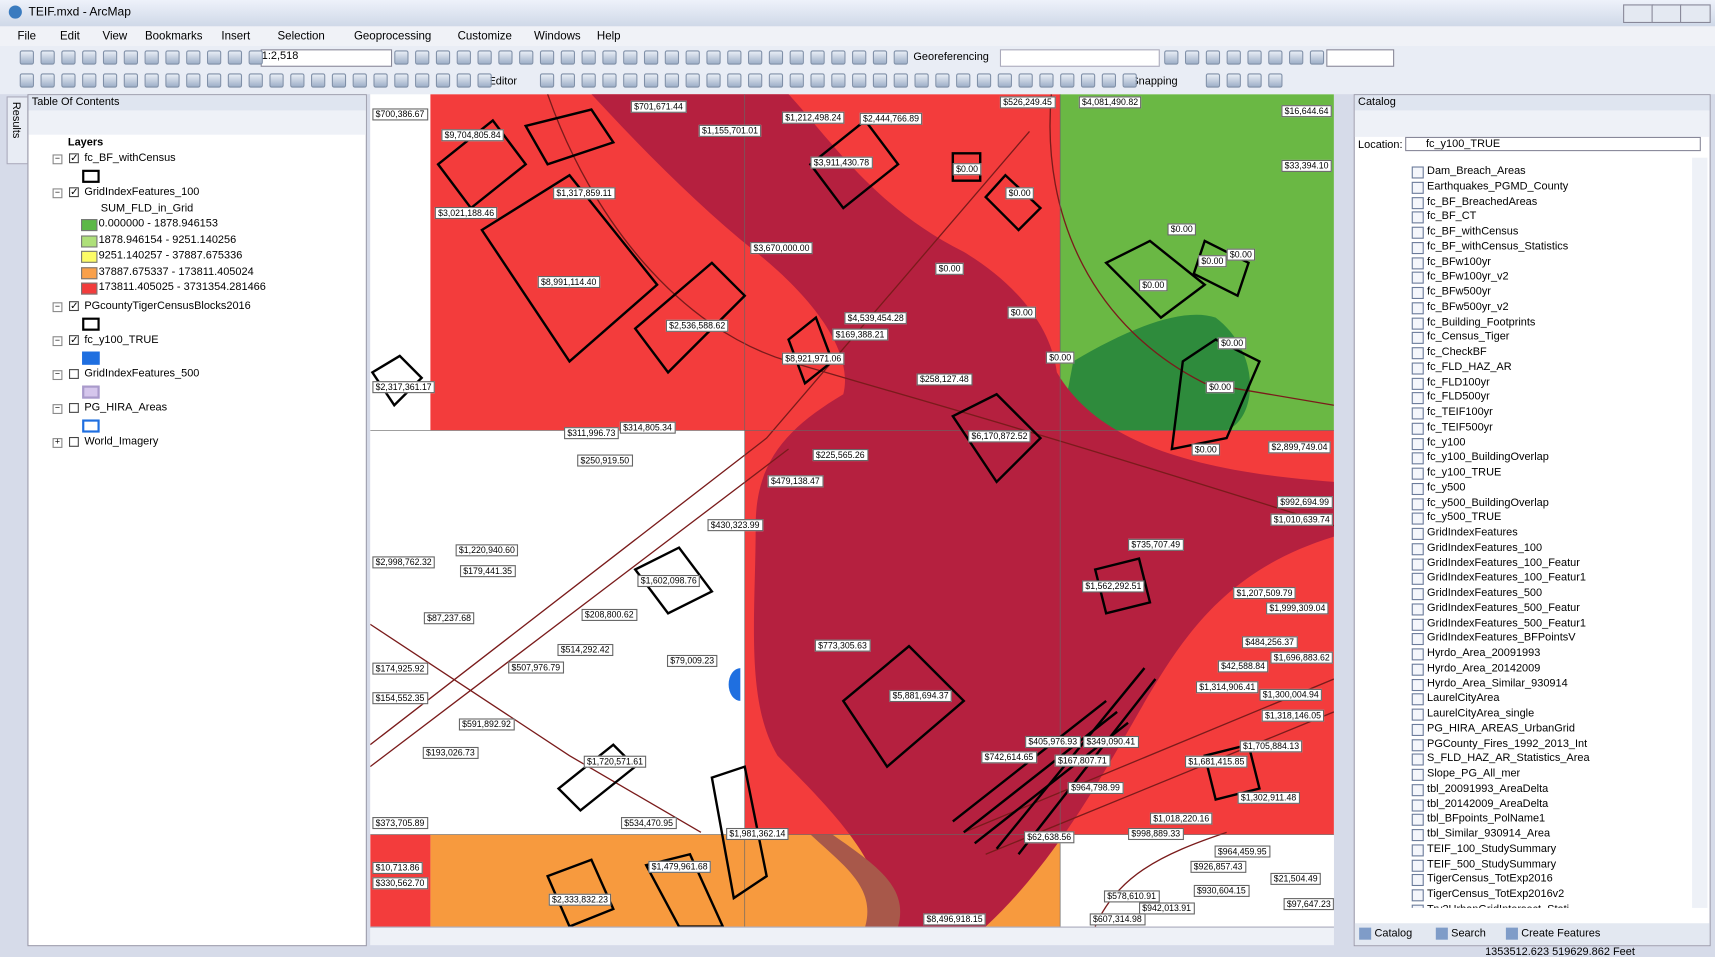  What do you see at coordinates (1473, 231) in the screenshot?
I see `catalog-item: fc_BF_withCensus` at bounding box center [1473, 231].